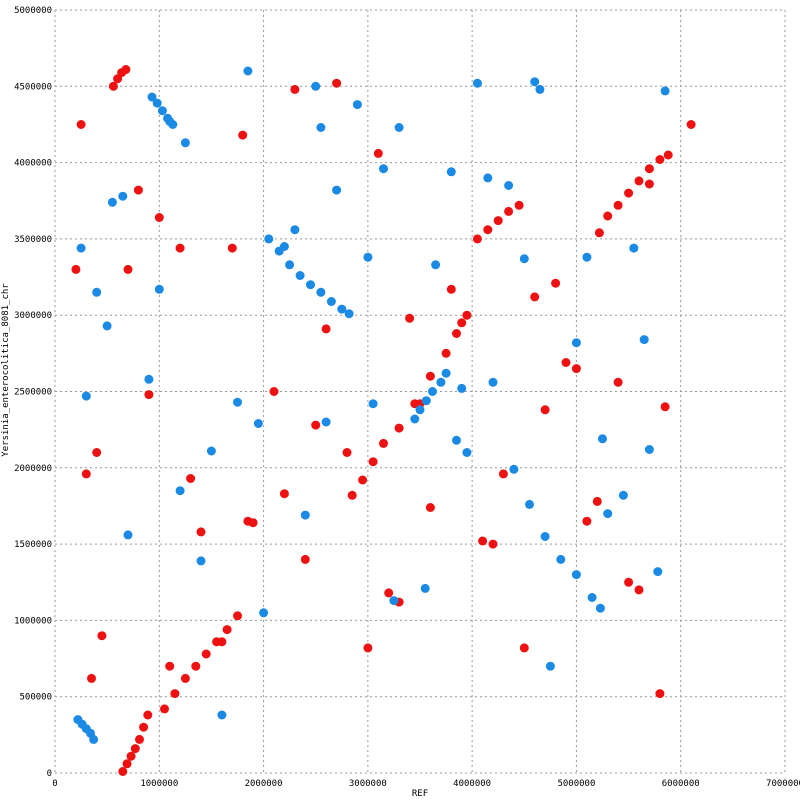 The width and height of the screenshot is (800, 800). Describe the element at coordinates (681, 784) in the screenshot. I see `x-tick-label: 6000000` at that location.